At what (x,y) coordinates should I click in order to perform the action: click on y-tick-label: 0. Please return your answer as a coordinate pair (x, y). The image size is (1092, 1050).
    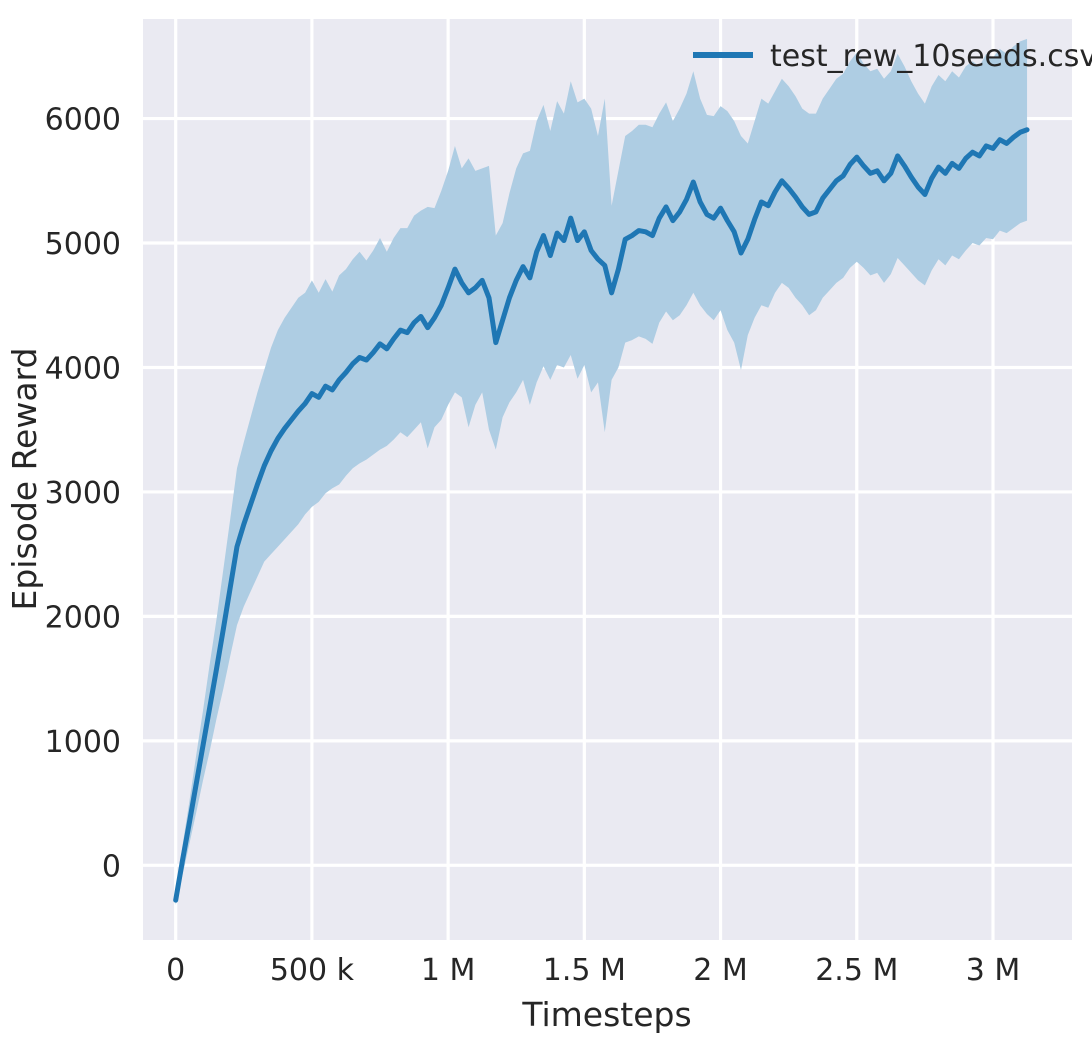
    Looking at the image, I should click on (111, 866).